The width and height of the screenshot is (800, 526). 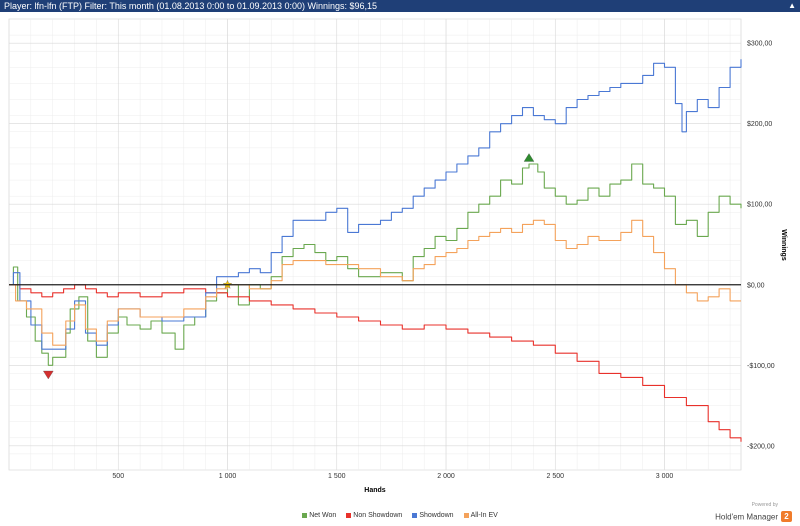 What do you see at coordinates (761, 446) in the screenshot?
I see `y-tick-label: -$200,00` at bounding box center [761, 446].